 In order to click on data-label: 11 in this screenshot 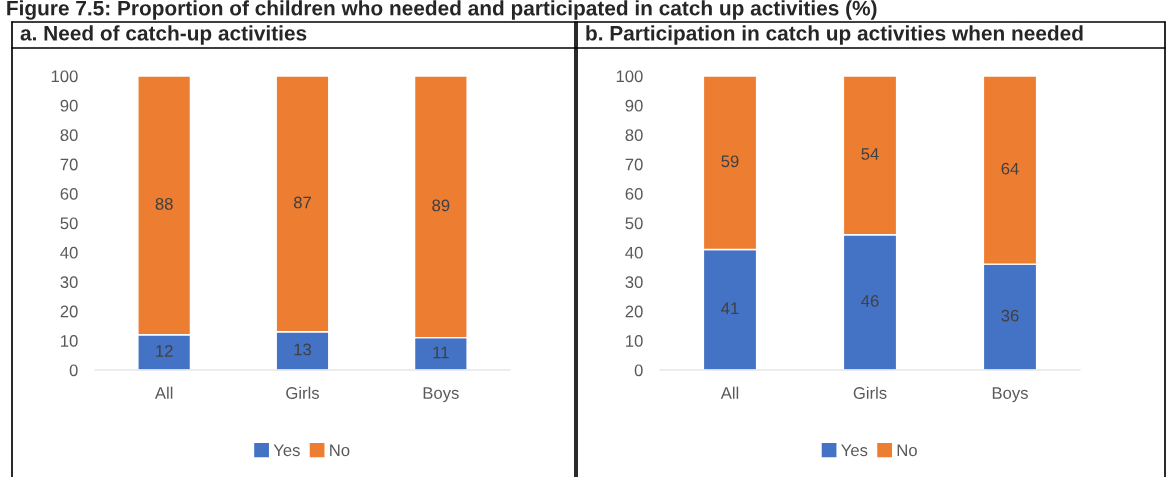, I will do `click(441, 352)`.